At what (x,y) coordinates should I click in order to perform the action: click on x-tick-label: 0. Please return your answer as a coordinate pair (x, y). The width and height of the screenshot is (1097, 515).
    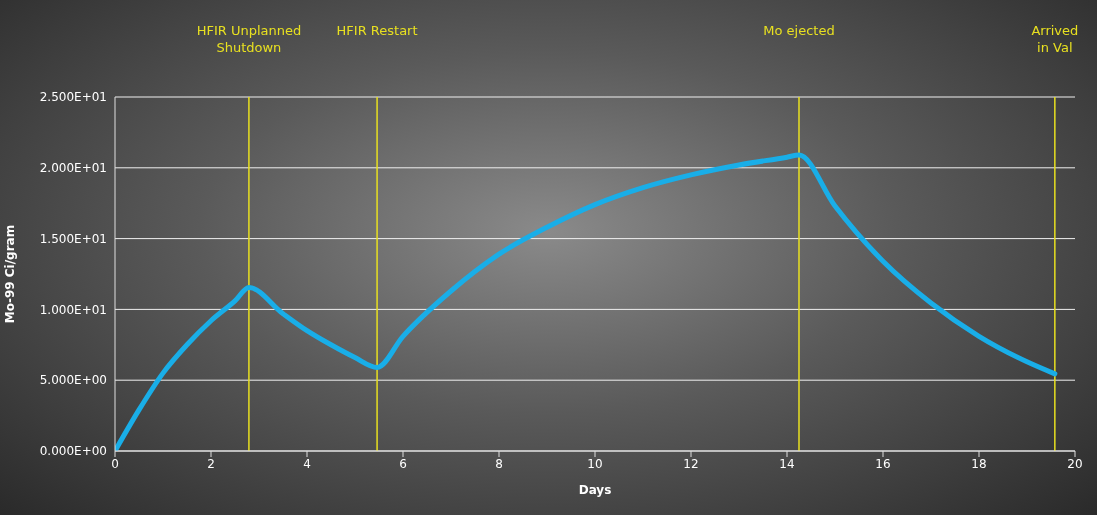
    Looking at the image, I should click on (115, 463).